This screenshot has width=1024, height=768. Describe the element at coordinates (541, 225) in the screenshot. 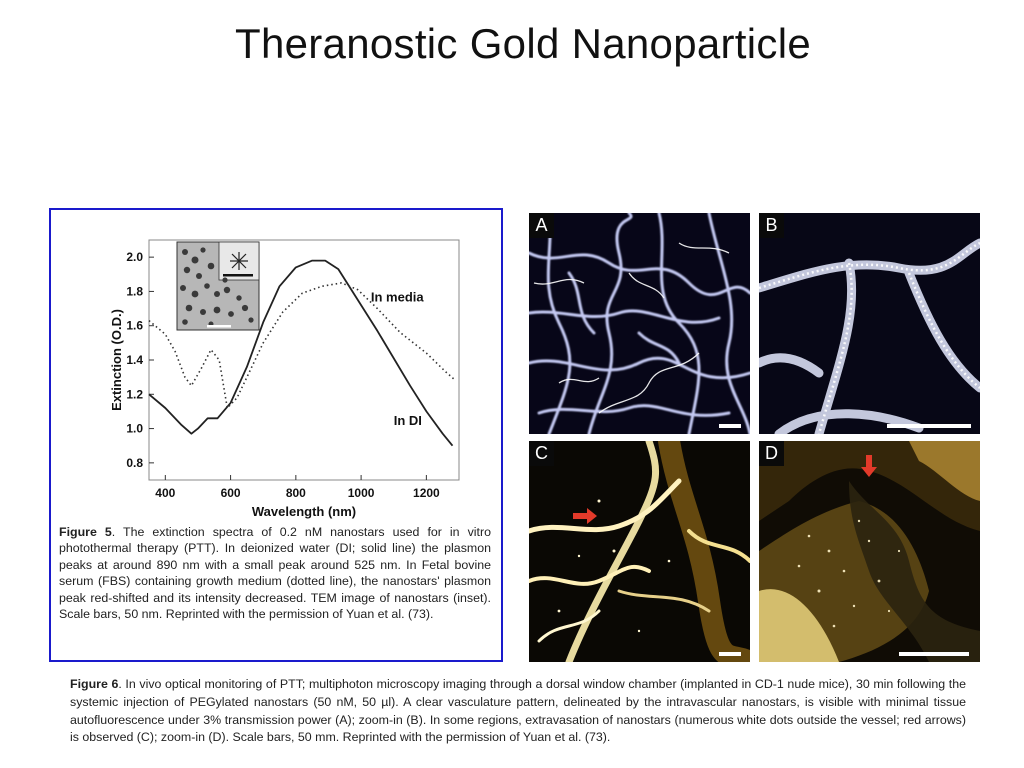

I see `panel-letter-a: A` at that location.